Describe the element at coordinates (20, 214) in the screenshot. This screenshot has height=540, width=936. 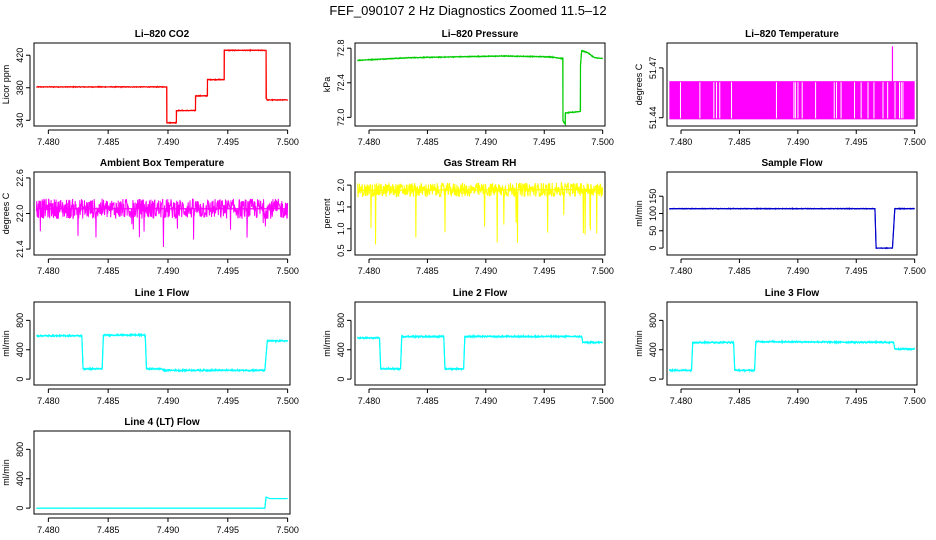
I see `y-tick-label: 22.0` at that location.